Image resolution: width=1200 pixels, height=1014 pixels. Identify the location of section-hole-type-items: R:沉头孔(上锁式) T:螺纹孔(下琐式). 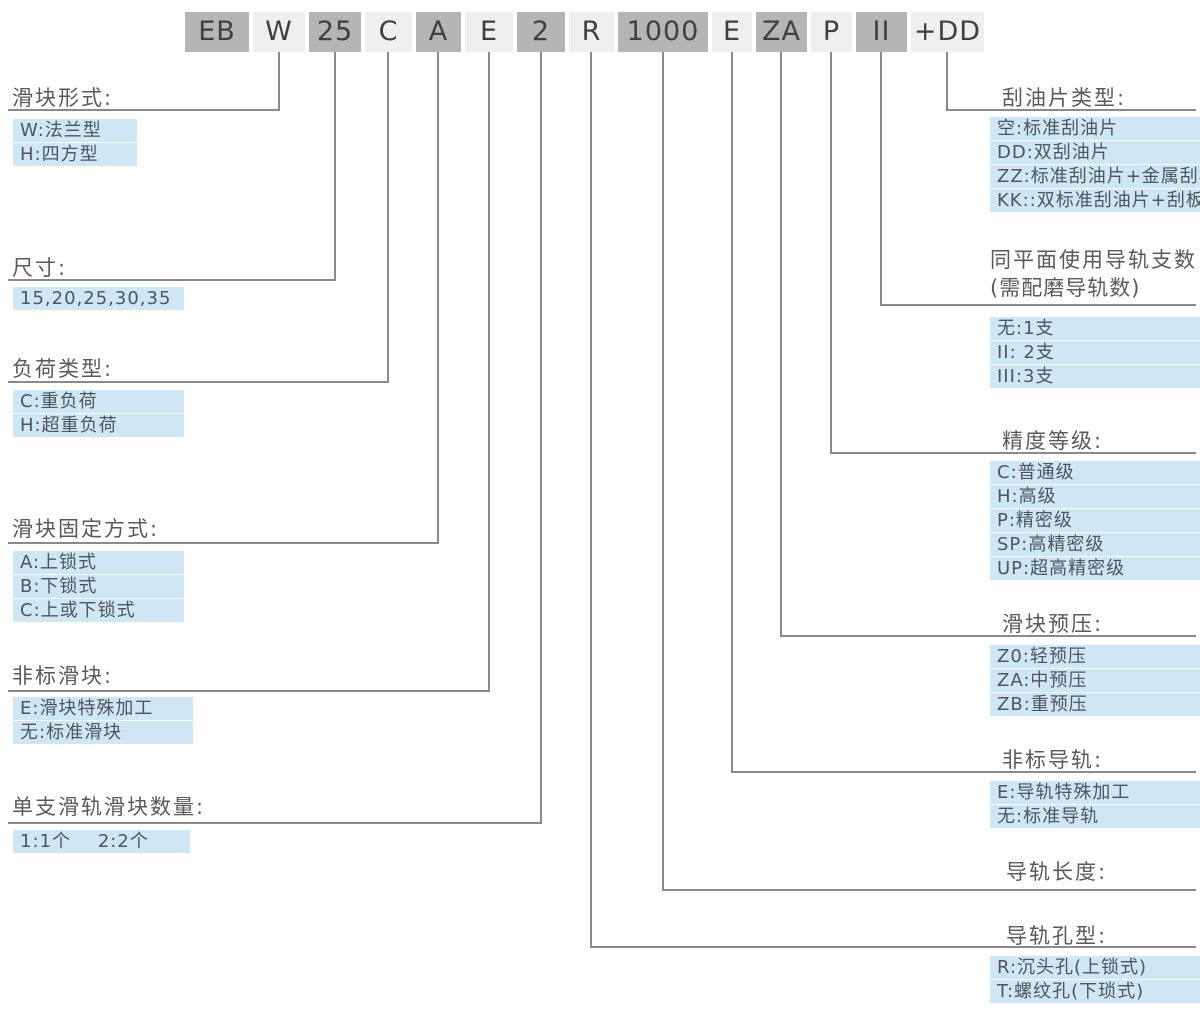
(1095, 980).